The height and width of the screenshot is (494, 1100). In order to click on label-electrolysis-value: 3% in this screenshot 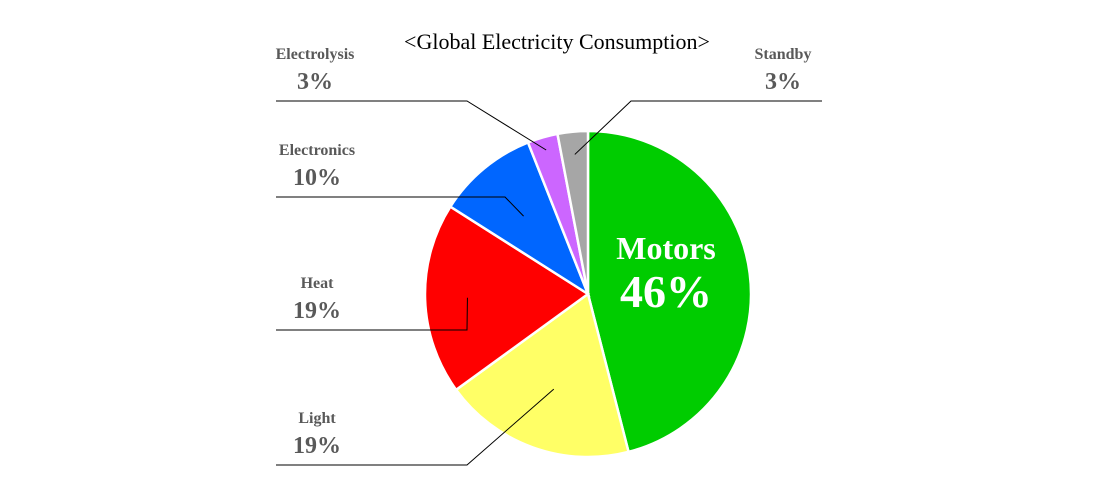, I will do `click(315, 82)`.